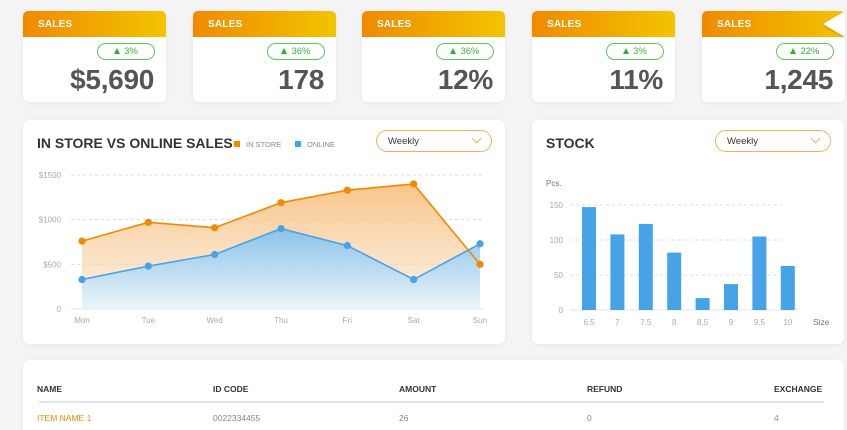 The image size is (847, 430). What do you see at coordinates (688, 253) in the screenshot?
I see `stock-bar-chart: Pcs. Size 0 50 100 150 6.5 7 7.5 8 8.5 9 9.5 10` at bounding box center [688, 253].